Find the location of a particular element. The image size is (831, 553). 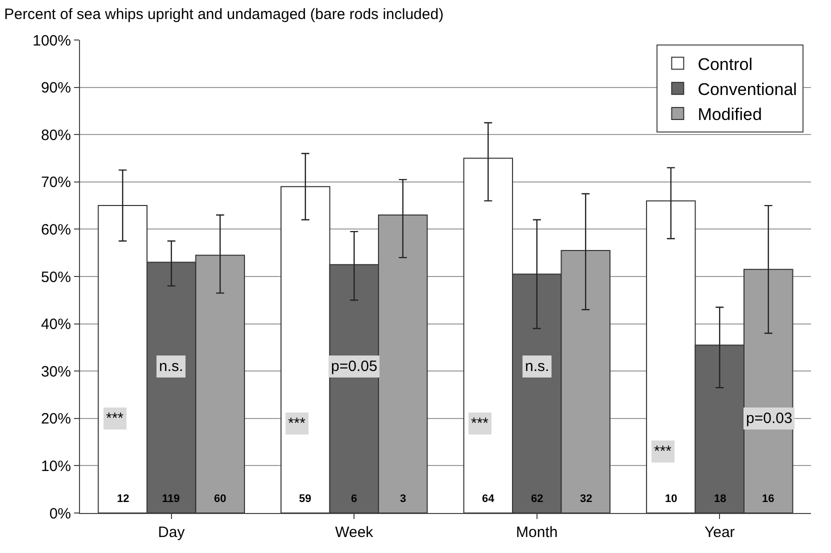

x-tick-label: Year is located at coordinates (719, 532).